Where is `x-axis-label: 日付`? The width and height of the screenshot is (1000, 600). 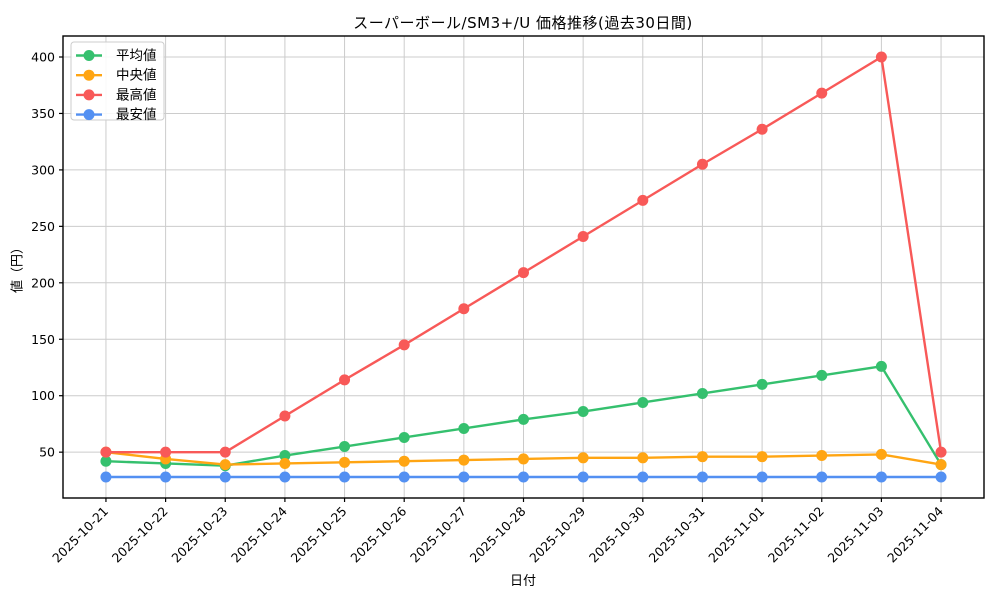 x-axis-label: 日付 is located at coordinates (523, 581).